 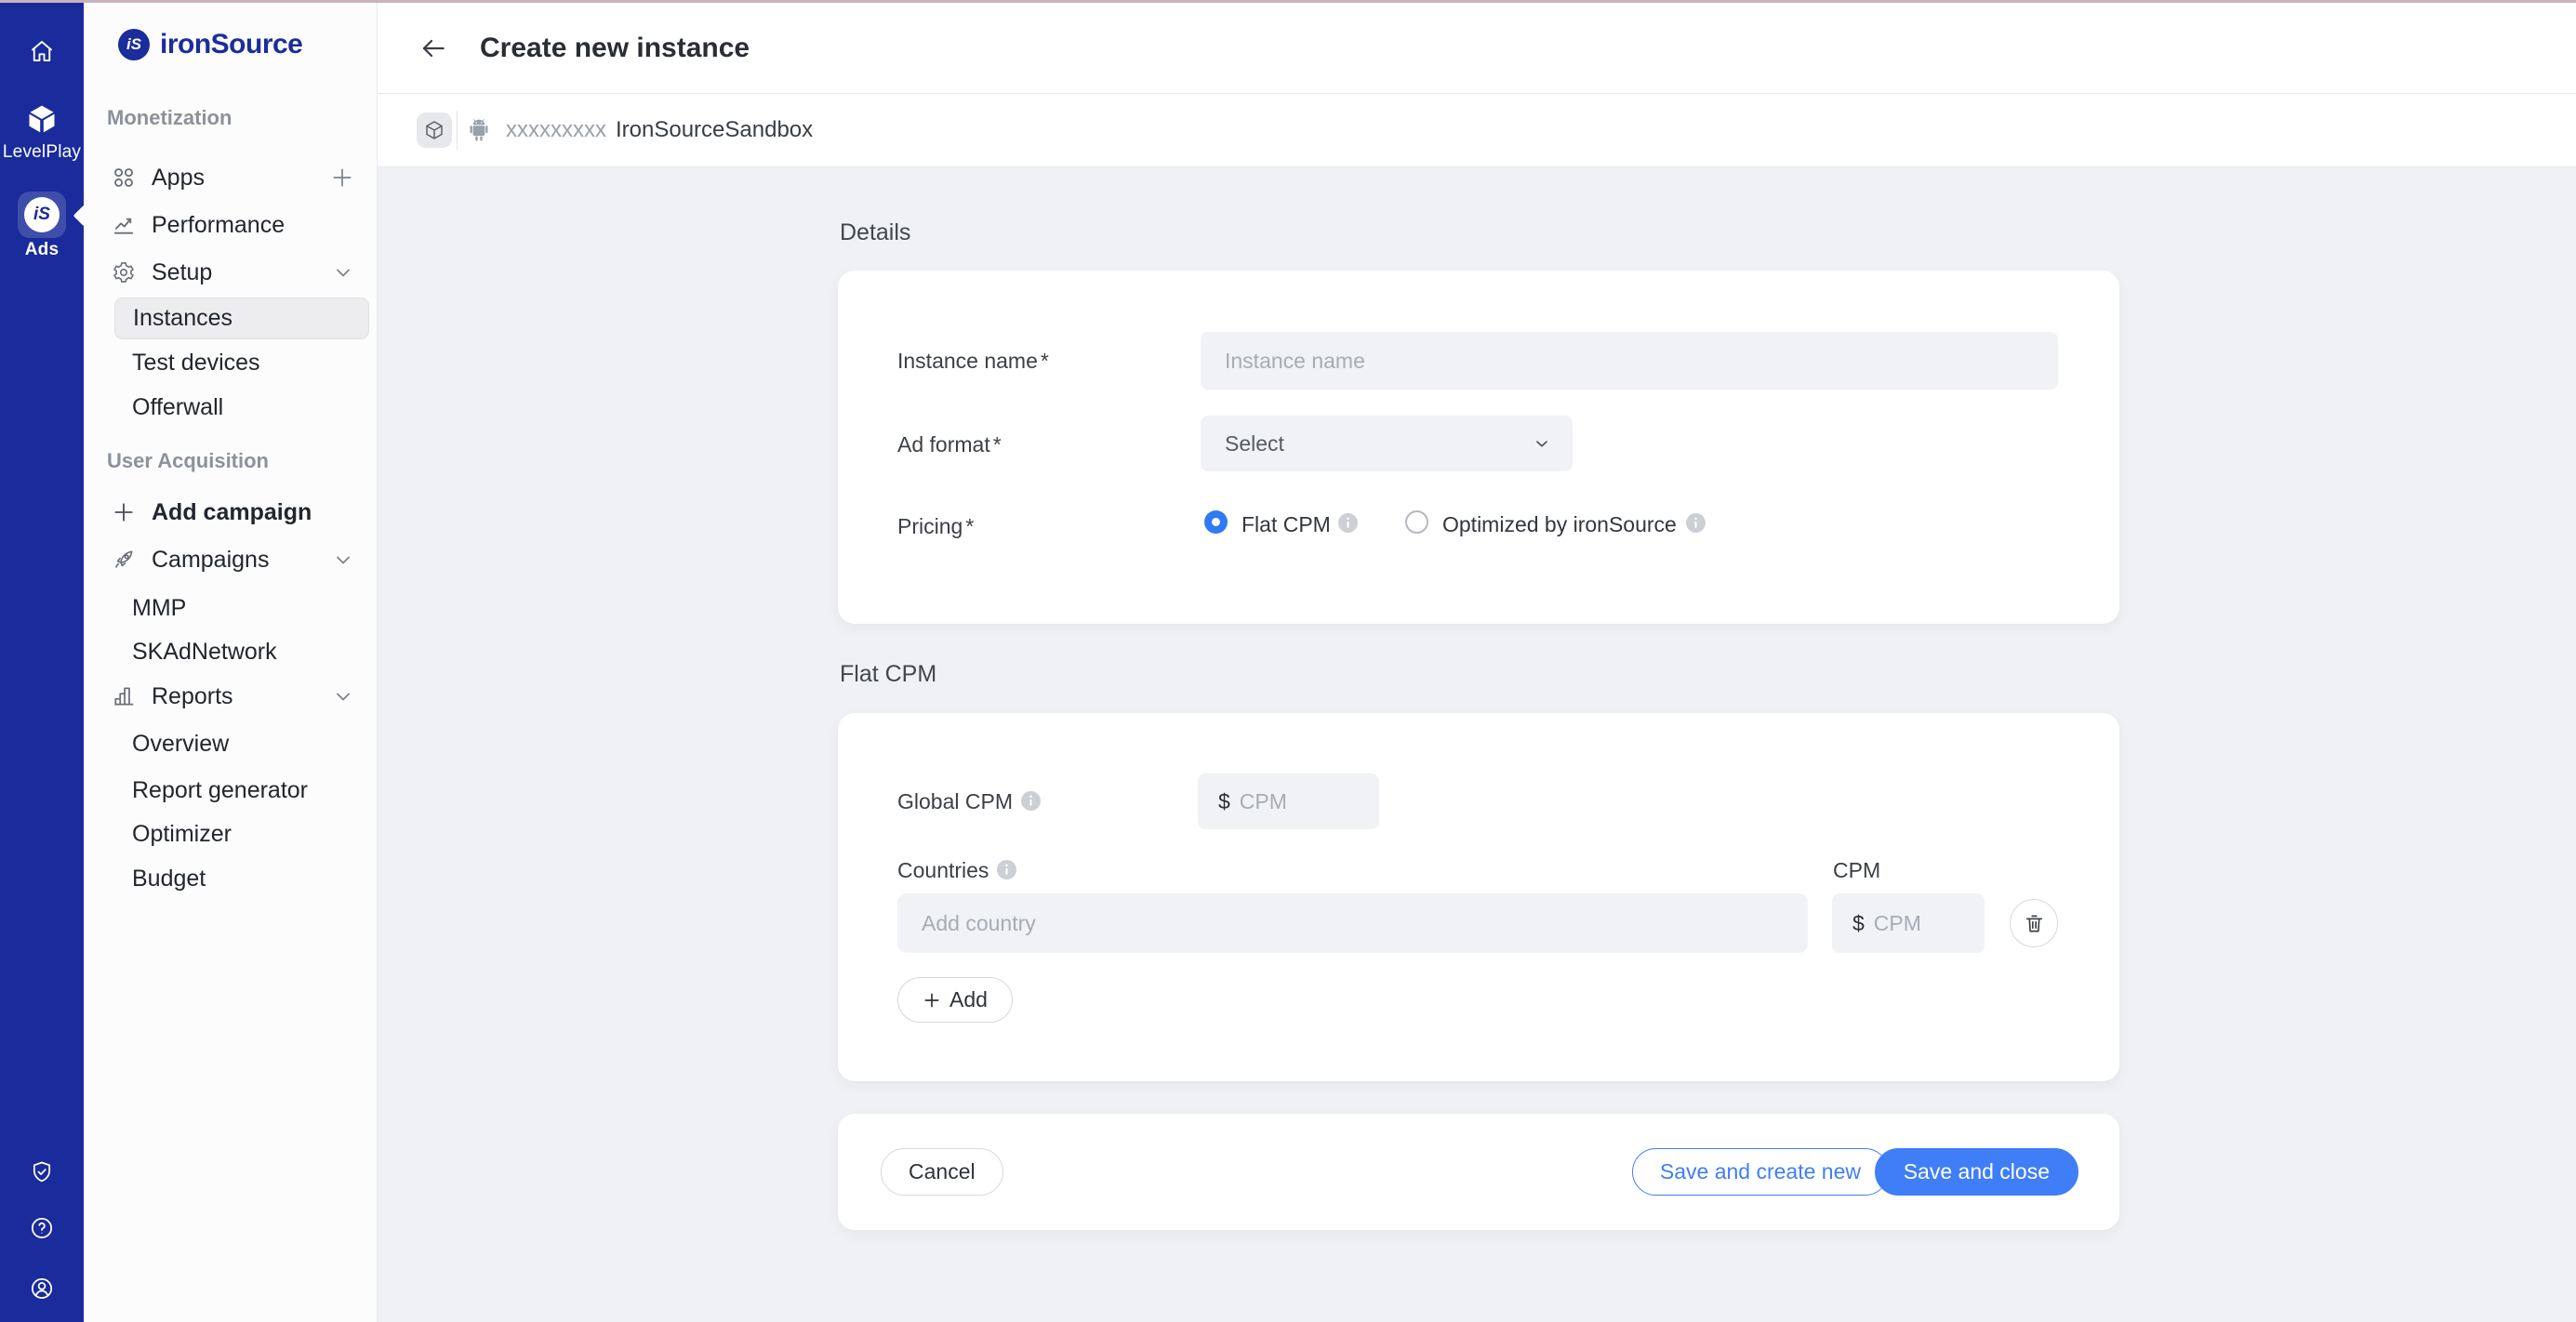 I want to click on sidebar-item-test-devices: Test devices, so click(x=196, y=363).